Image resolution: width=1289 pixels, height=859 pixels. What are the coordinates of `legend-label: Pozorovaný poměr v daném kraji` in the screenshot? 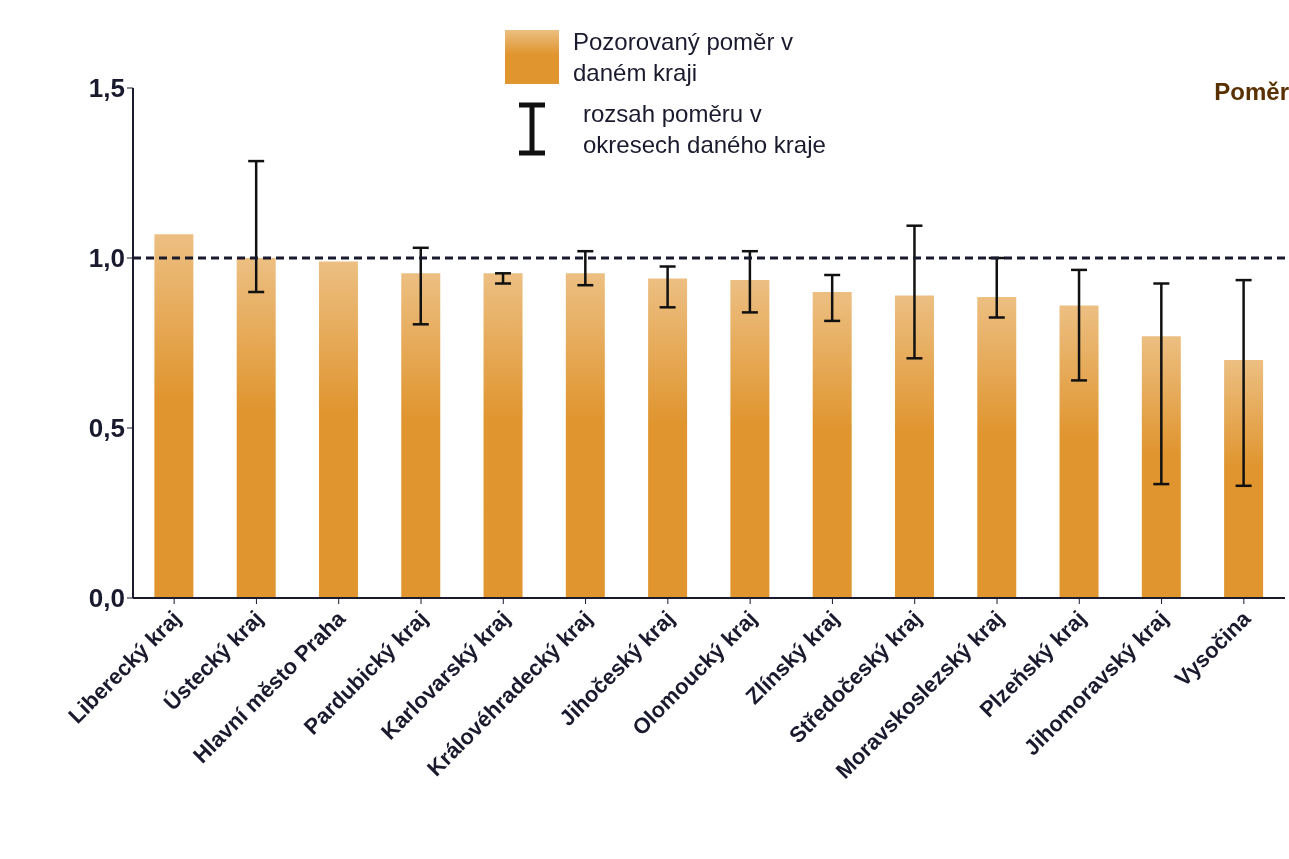 It's located at (684, 57).